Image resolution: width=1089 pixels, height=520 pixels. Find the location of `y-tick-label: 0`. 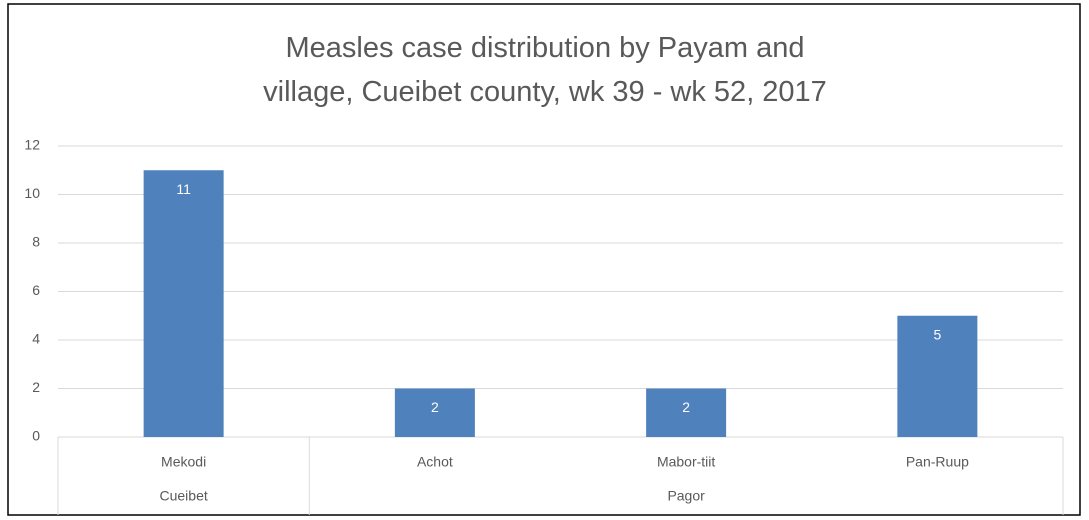

y-tick-label: 0 is located at coordinates (36, 436).